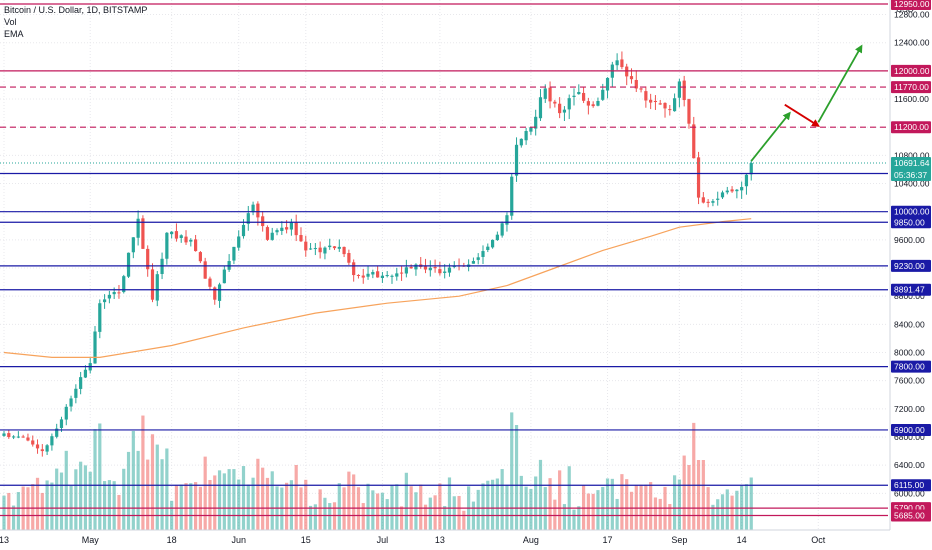 This screenshot has height=550, width=932. Describe the element at coordinates (802, 115) in the screenshot. I see `projection-arrow` at that location.